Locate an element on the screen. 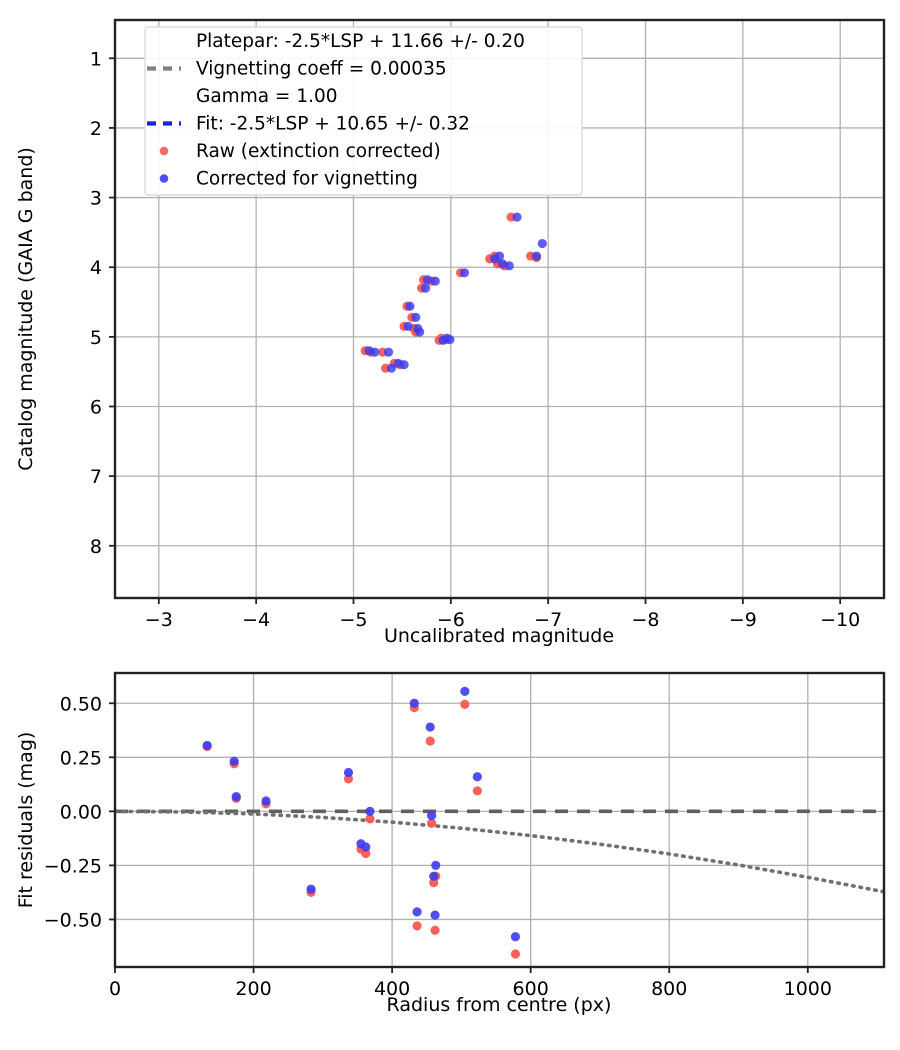 The width and height of the screenshot is (900, 1050). legend-label: Raw (extinction corrected) is located at coordinates (318, 151).